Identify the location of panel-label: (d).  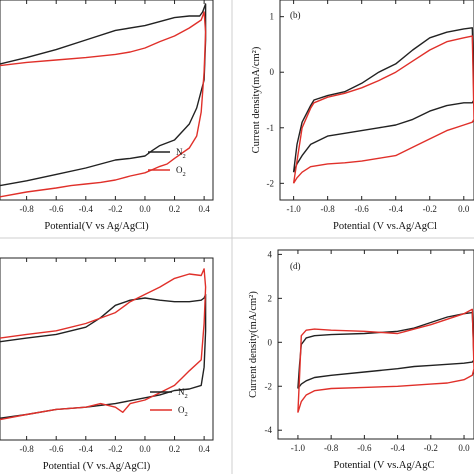
(295, 266).